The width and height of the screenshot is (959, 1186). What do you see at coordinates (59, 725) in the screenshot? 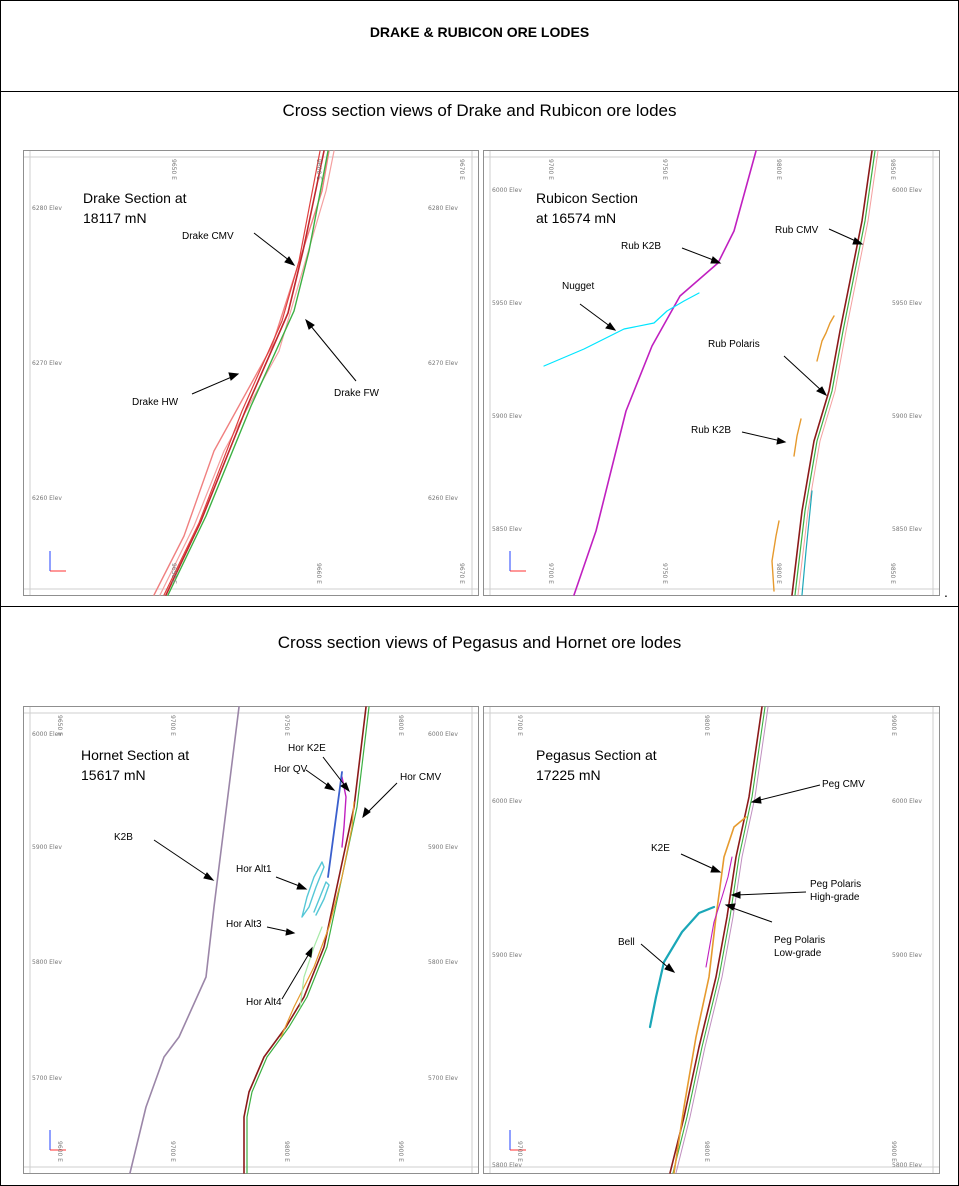
I see `hornet-tick-top: 9650 E` at bounding box center [59, 725].